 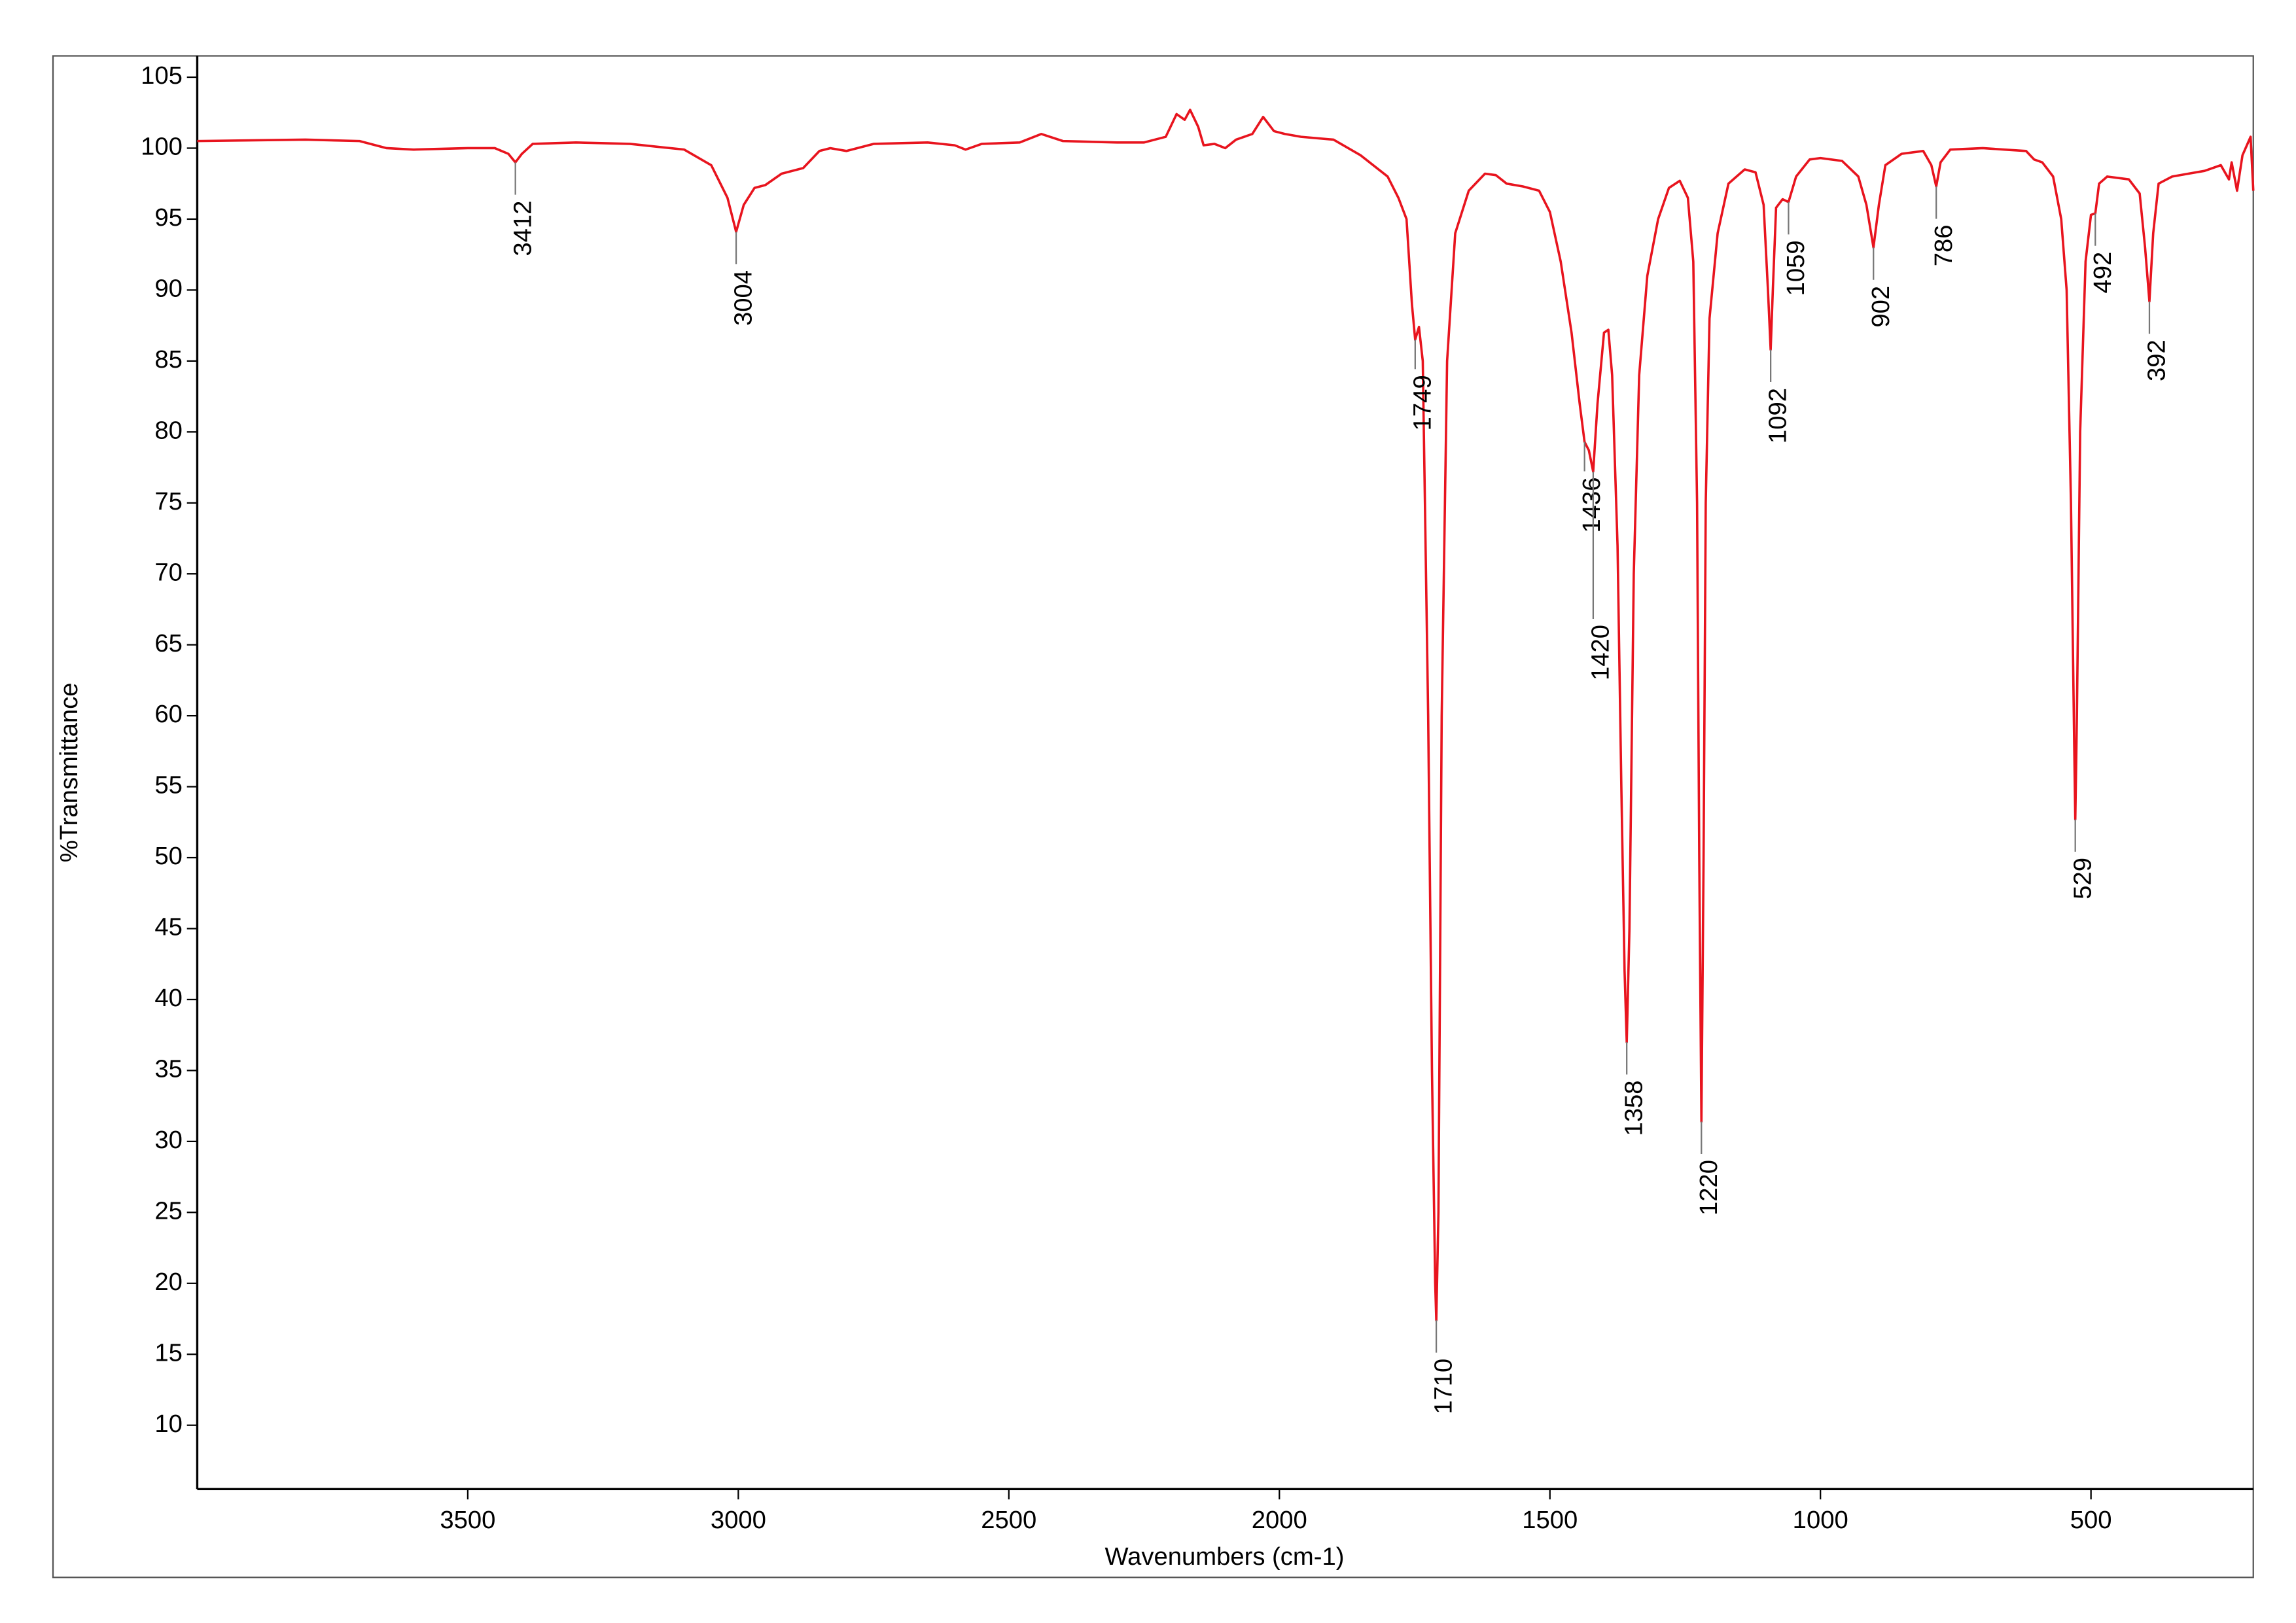 I want to click on peak-label: 1749, so click(x=1422, y=403).